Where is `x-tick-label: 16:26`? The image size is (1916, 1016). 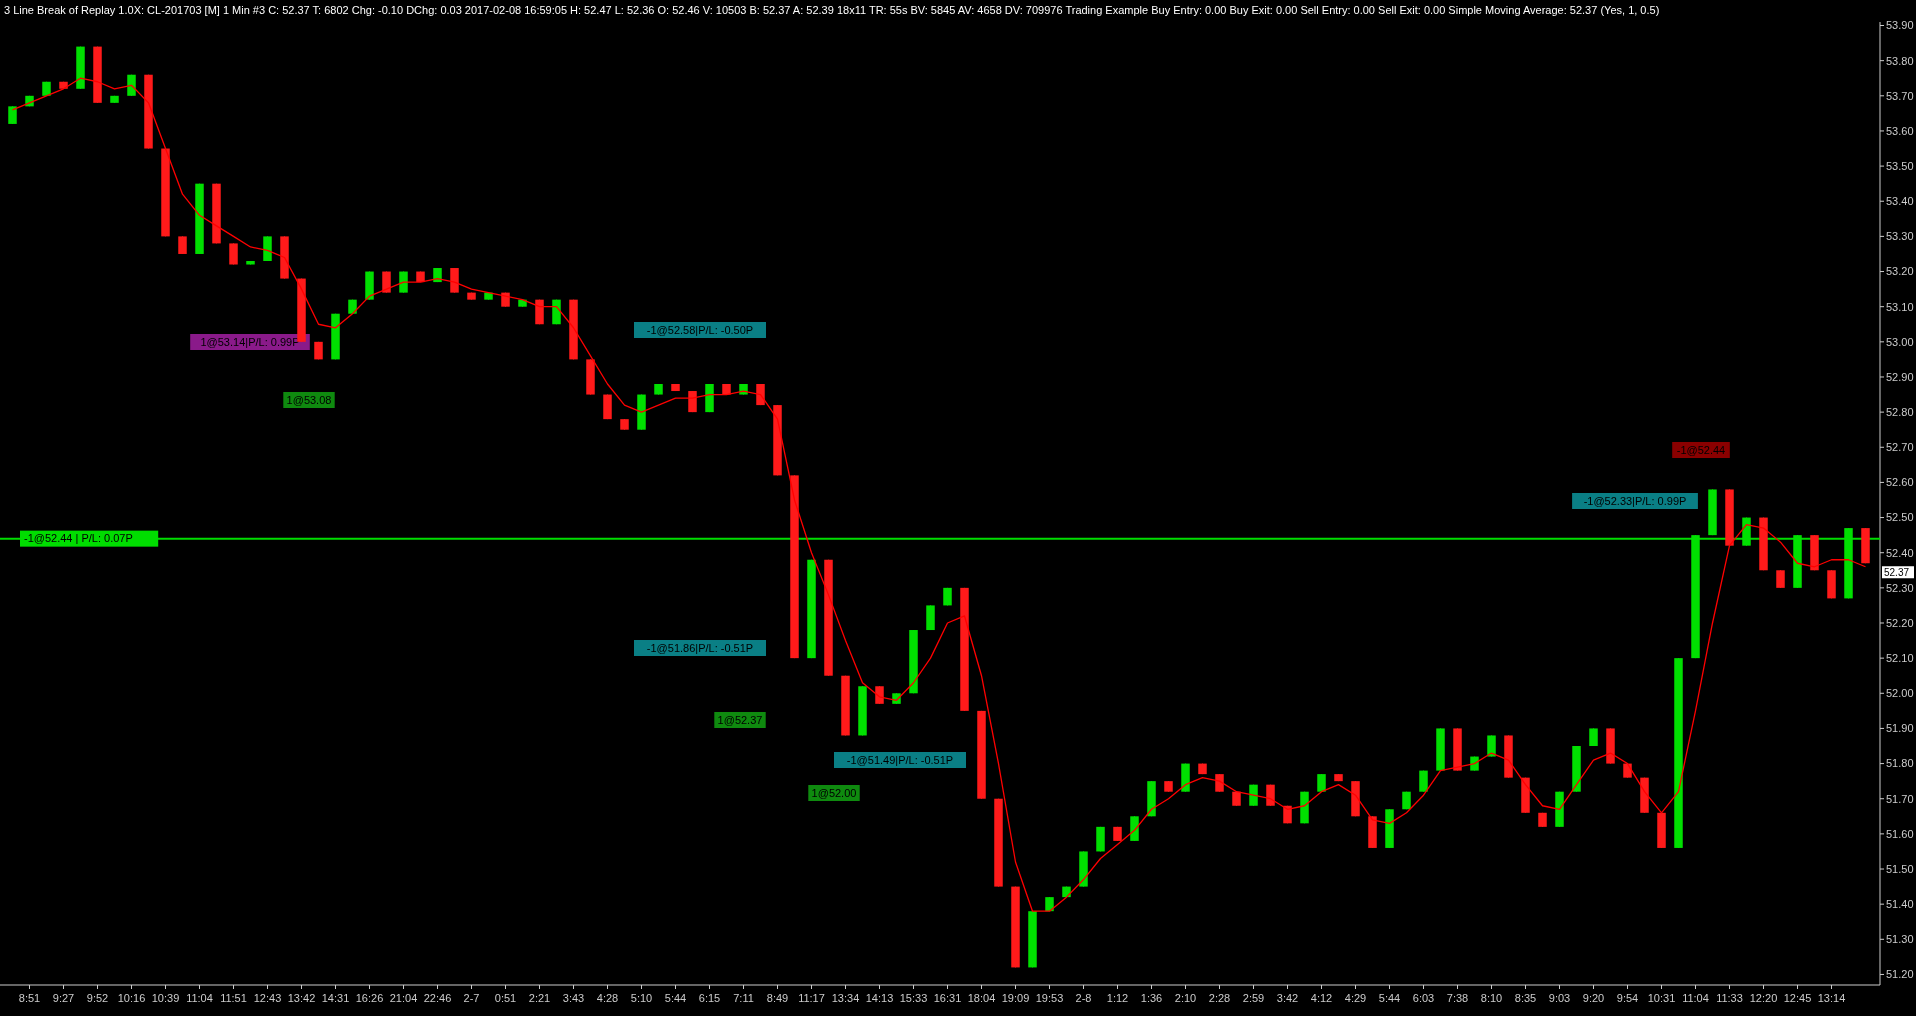 x-tick-label: 16:26 is located at coordinates (369, 998).